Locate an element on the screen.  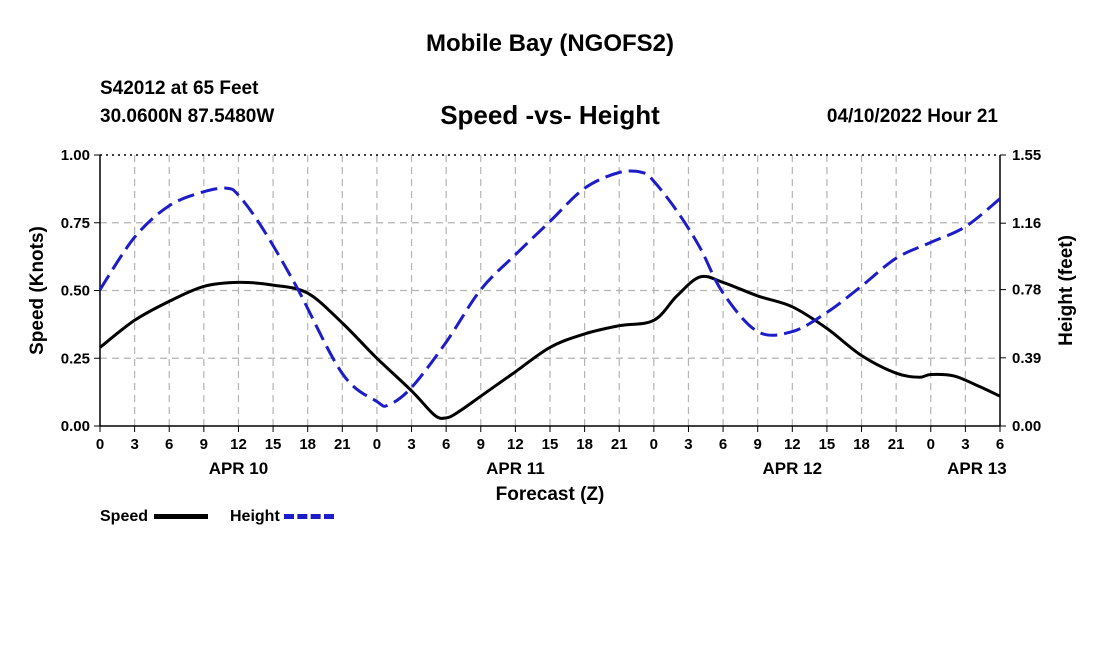
date-label: APR 10 is located at coordinates (239, 468).